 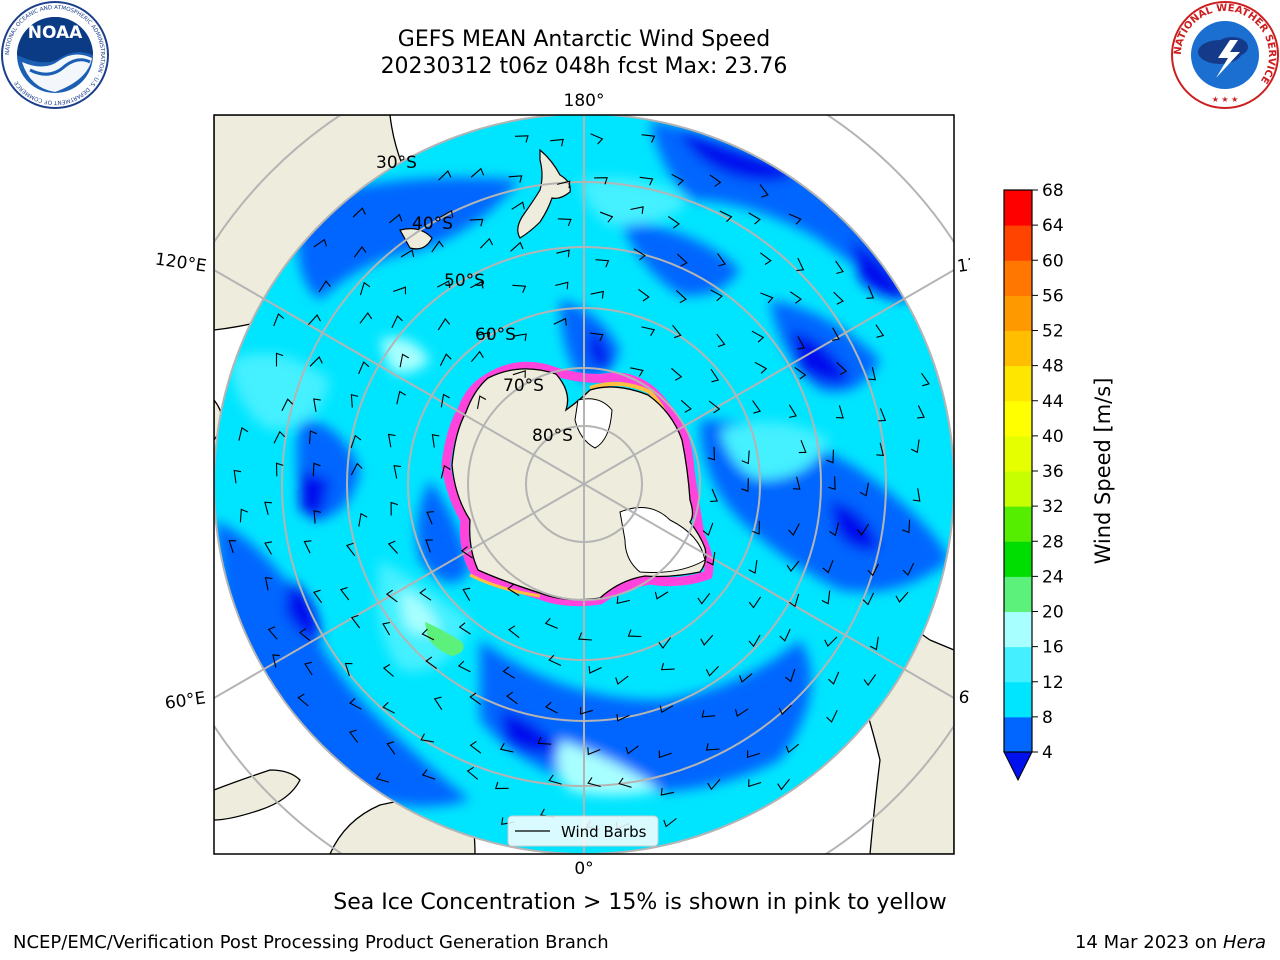 What do you see at coordinates (584, 39) in the screenshot?
I see `map-title: GEFS MEAN Antarctic Wind Speed` at bounding box center [584, 39].